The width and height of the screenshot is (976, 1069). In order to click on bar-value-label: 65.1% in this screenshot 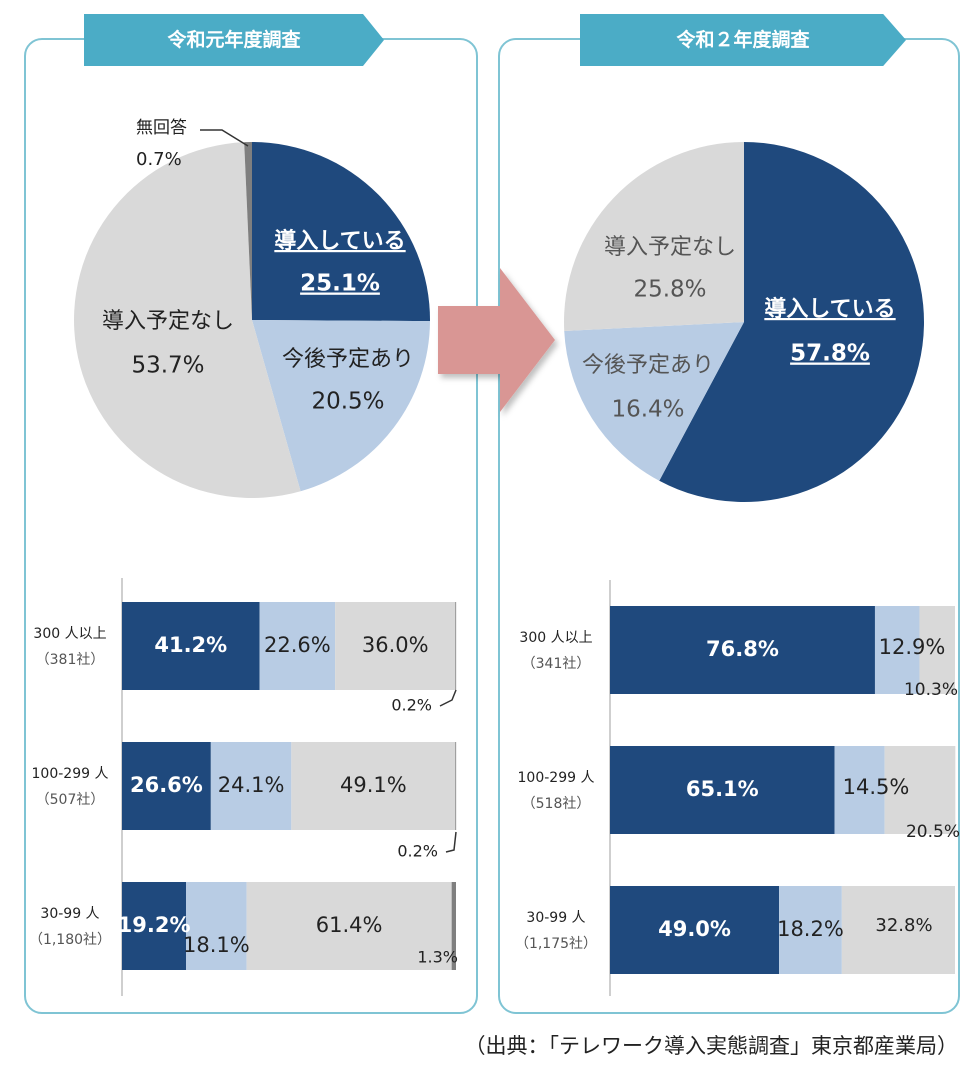, I will do `click(722, 789)`.